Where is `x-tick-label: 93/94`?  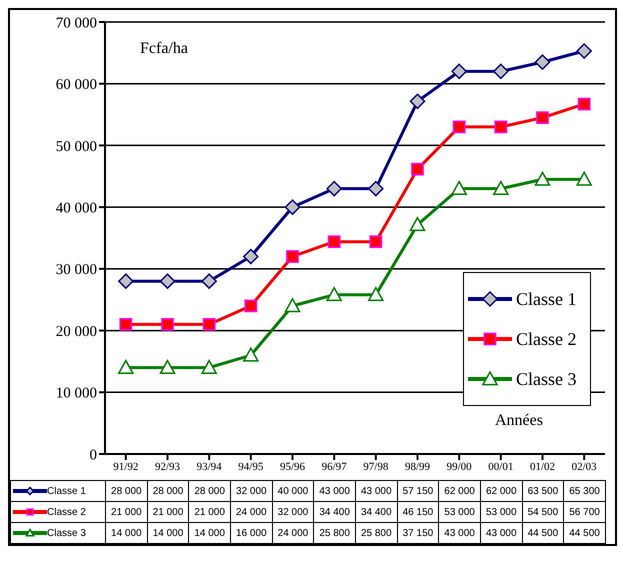 x-tick-label: 93/94 is located at coordinates (209, 466).